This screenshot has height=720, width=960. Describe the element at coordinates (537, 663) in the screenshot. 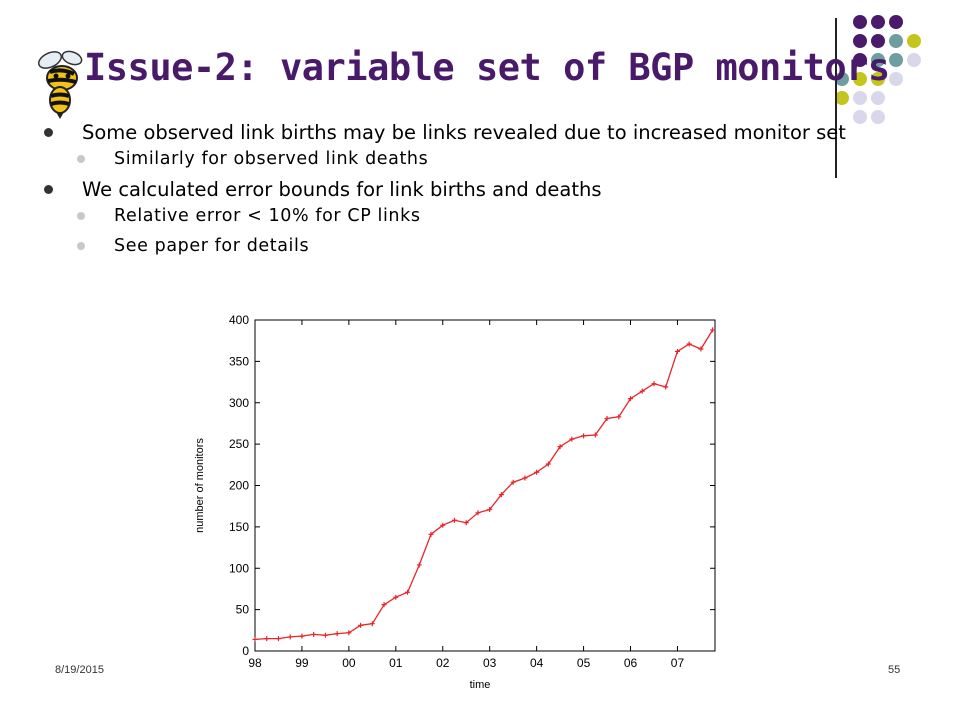

I see `x-tick-label: 04` at that location.